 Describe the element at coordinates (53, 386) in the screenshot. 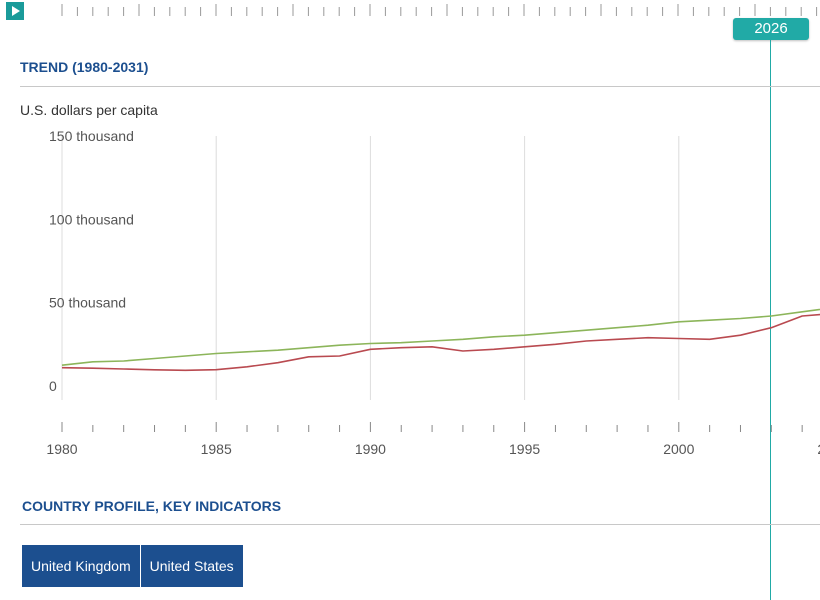

I see `y-tick-label: 0` at that location.